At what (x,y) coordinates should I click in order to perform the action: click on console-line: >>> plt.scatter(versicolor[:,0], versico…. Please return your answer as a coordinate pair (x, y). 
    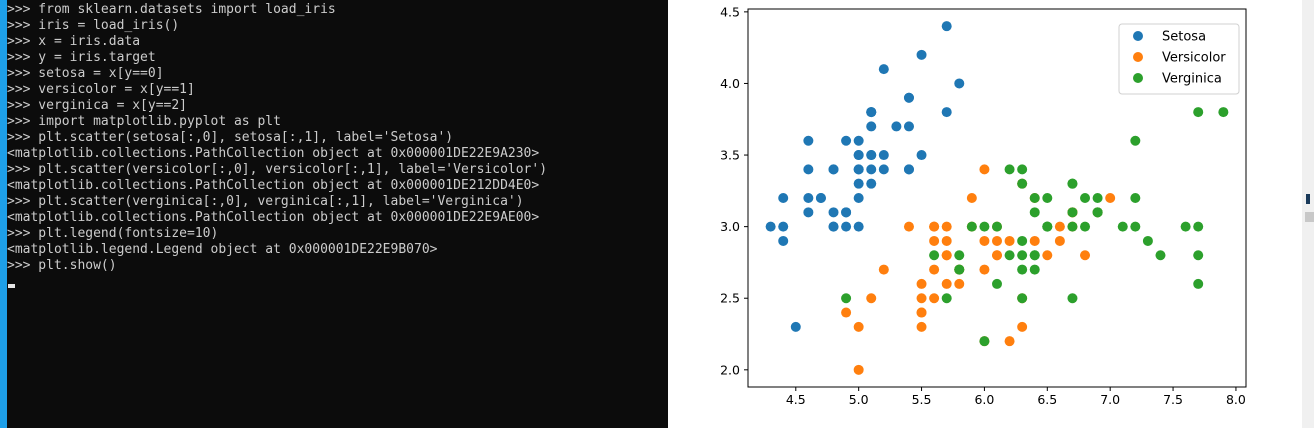
    Looking at the image, I should click on (277, 169).